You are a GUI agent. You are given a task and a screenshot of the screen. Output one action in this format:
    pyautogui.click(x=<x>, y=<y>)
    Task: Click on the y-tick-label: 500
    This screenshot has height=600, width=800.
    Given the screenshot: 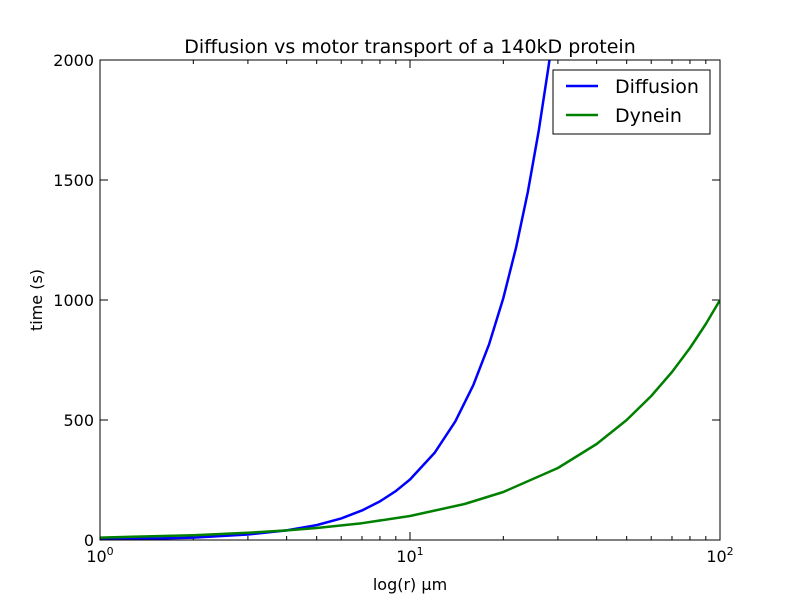 What is the action you would take?
    pyautogui.click(x=78, y=420)
    